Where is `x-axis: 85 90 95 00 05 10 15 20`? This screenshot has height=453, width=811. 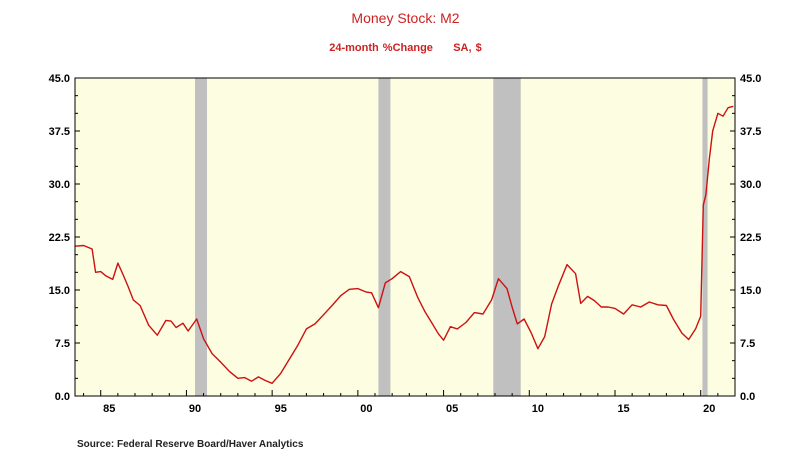
x-axis: 85 90 95 00 05 10 15 20 is located at coordinates (409, 402).